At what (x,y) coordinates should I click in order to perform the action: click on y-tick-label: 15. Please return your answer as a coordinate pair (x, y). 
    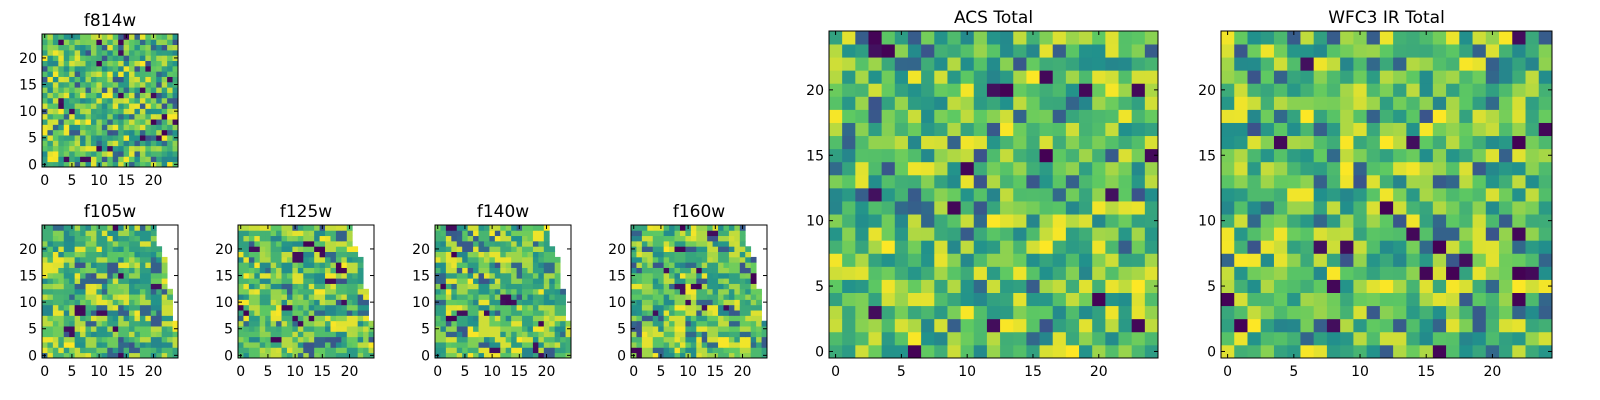
    Looking at the image, I should click on (421, 277).